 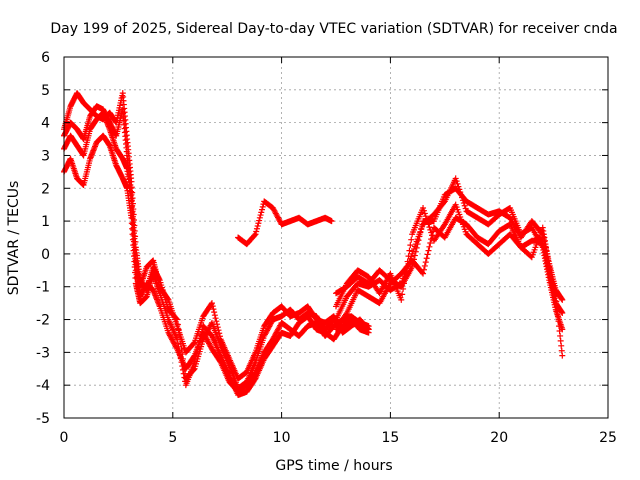 What do you see at coordinates (333, 466) in the screenshot?
I see `x-axis-label: GPS time / hours` at bounding box center [333, 466].